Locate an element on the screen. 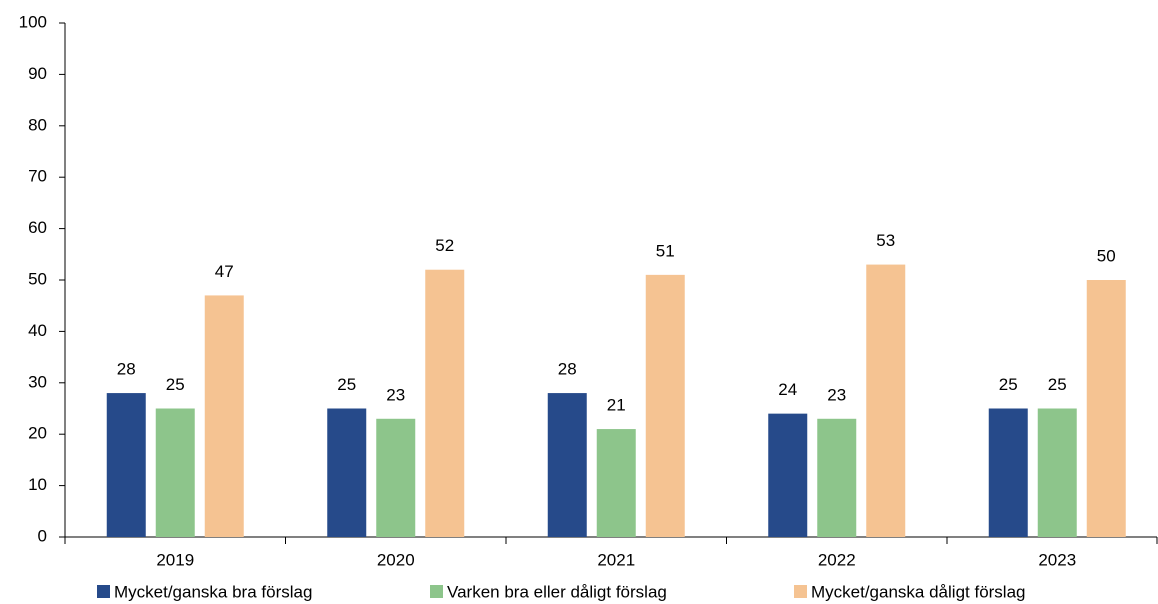  x-tick-label: 2020 is located at coordinates (396, 559).